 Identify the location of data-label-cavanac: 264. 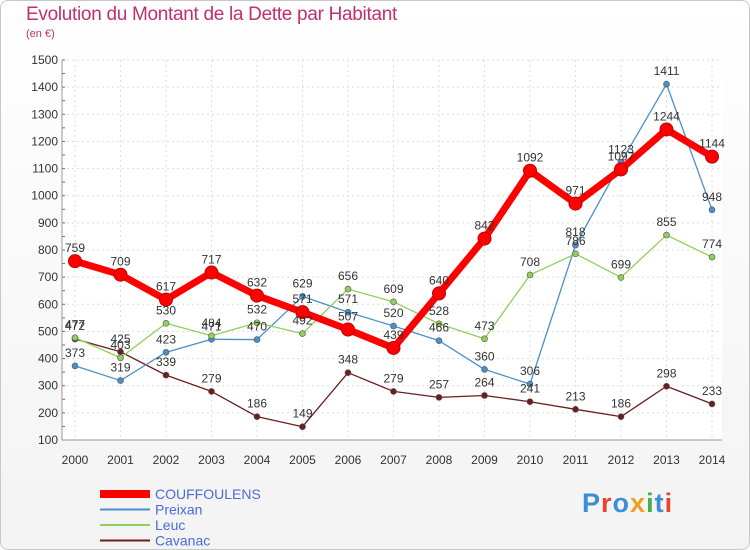
(484, 382).